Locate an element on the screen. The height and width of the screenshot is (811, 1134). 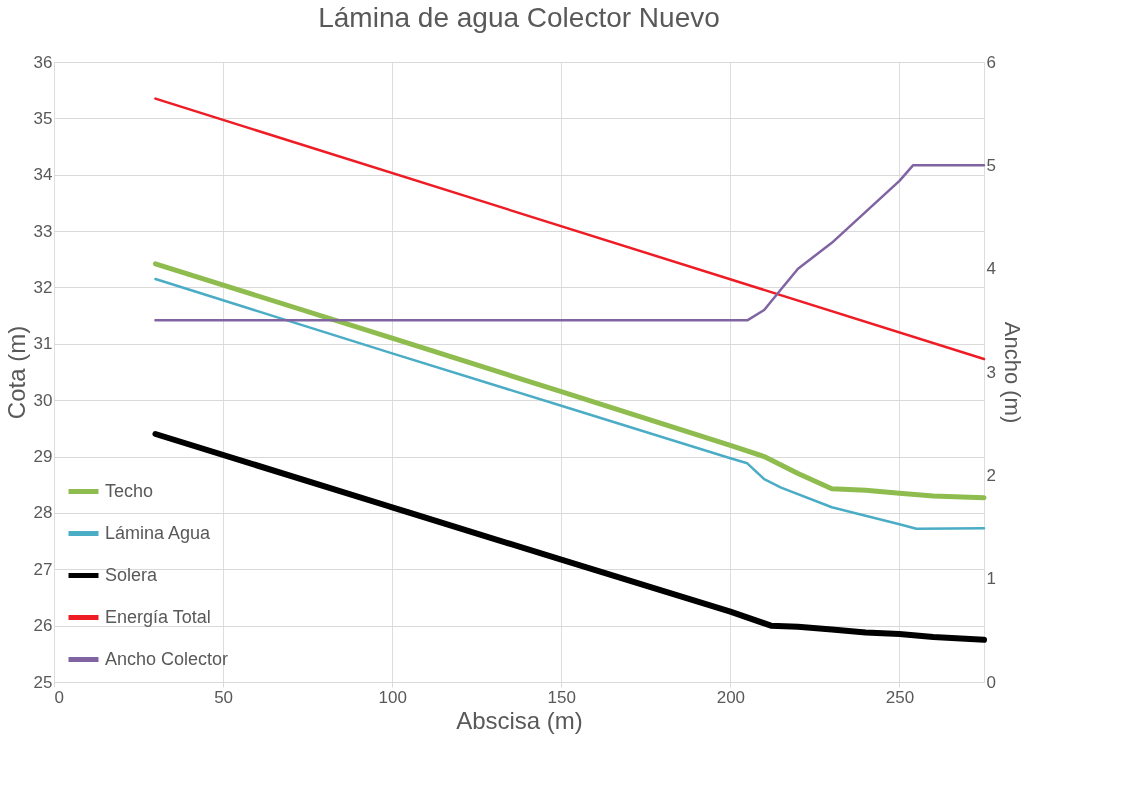
y2-tick-label: 1 is located at coordinates (991, 579).